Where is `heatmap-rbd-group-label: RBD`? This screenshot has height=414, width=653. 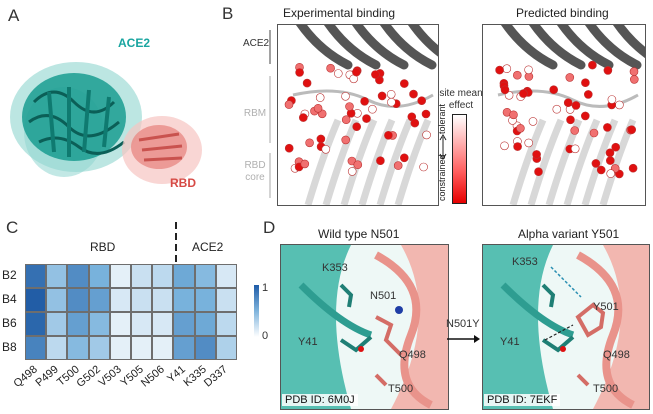 heatmap-rbd-group-label: RBD is located at coordinates (103, 247).